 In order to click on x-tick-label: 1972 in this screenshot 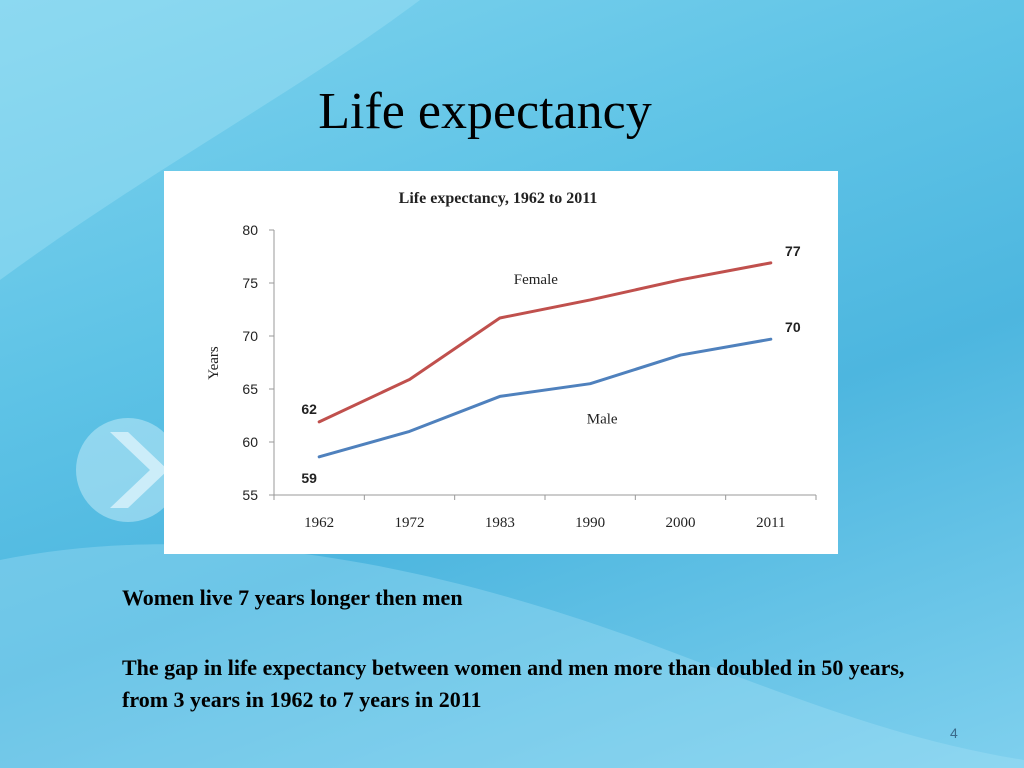, I will do `click(410, 523)`.